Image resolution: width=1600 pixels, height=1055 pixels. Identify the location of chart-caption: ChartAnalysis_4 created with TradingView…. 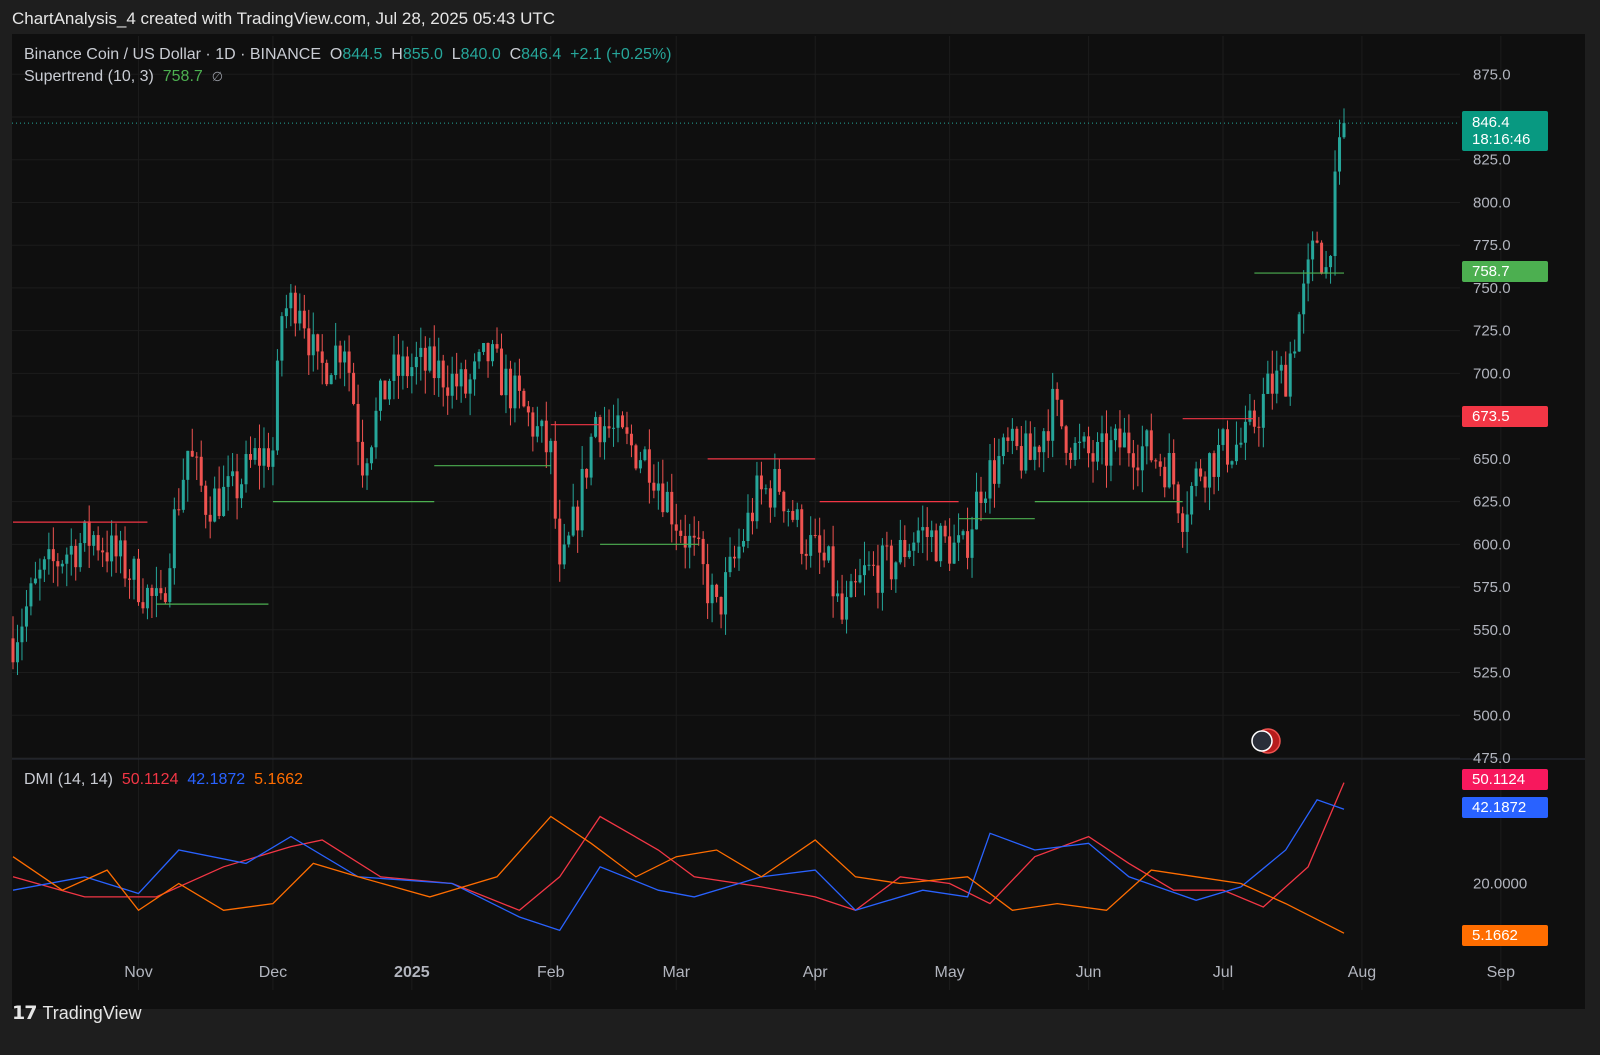
(284, 18).